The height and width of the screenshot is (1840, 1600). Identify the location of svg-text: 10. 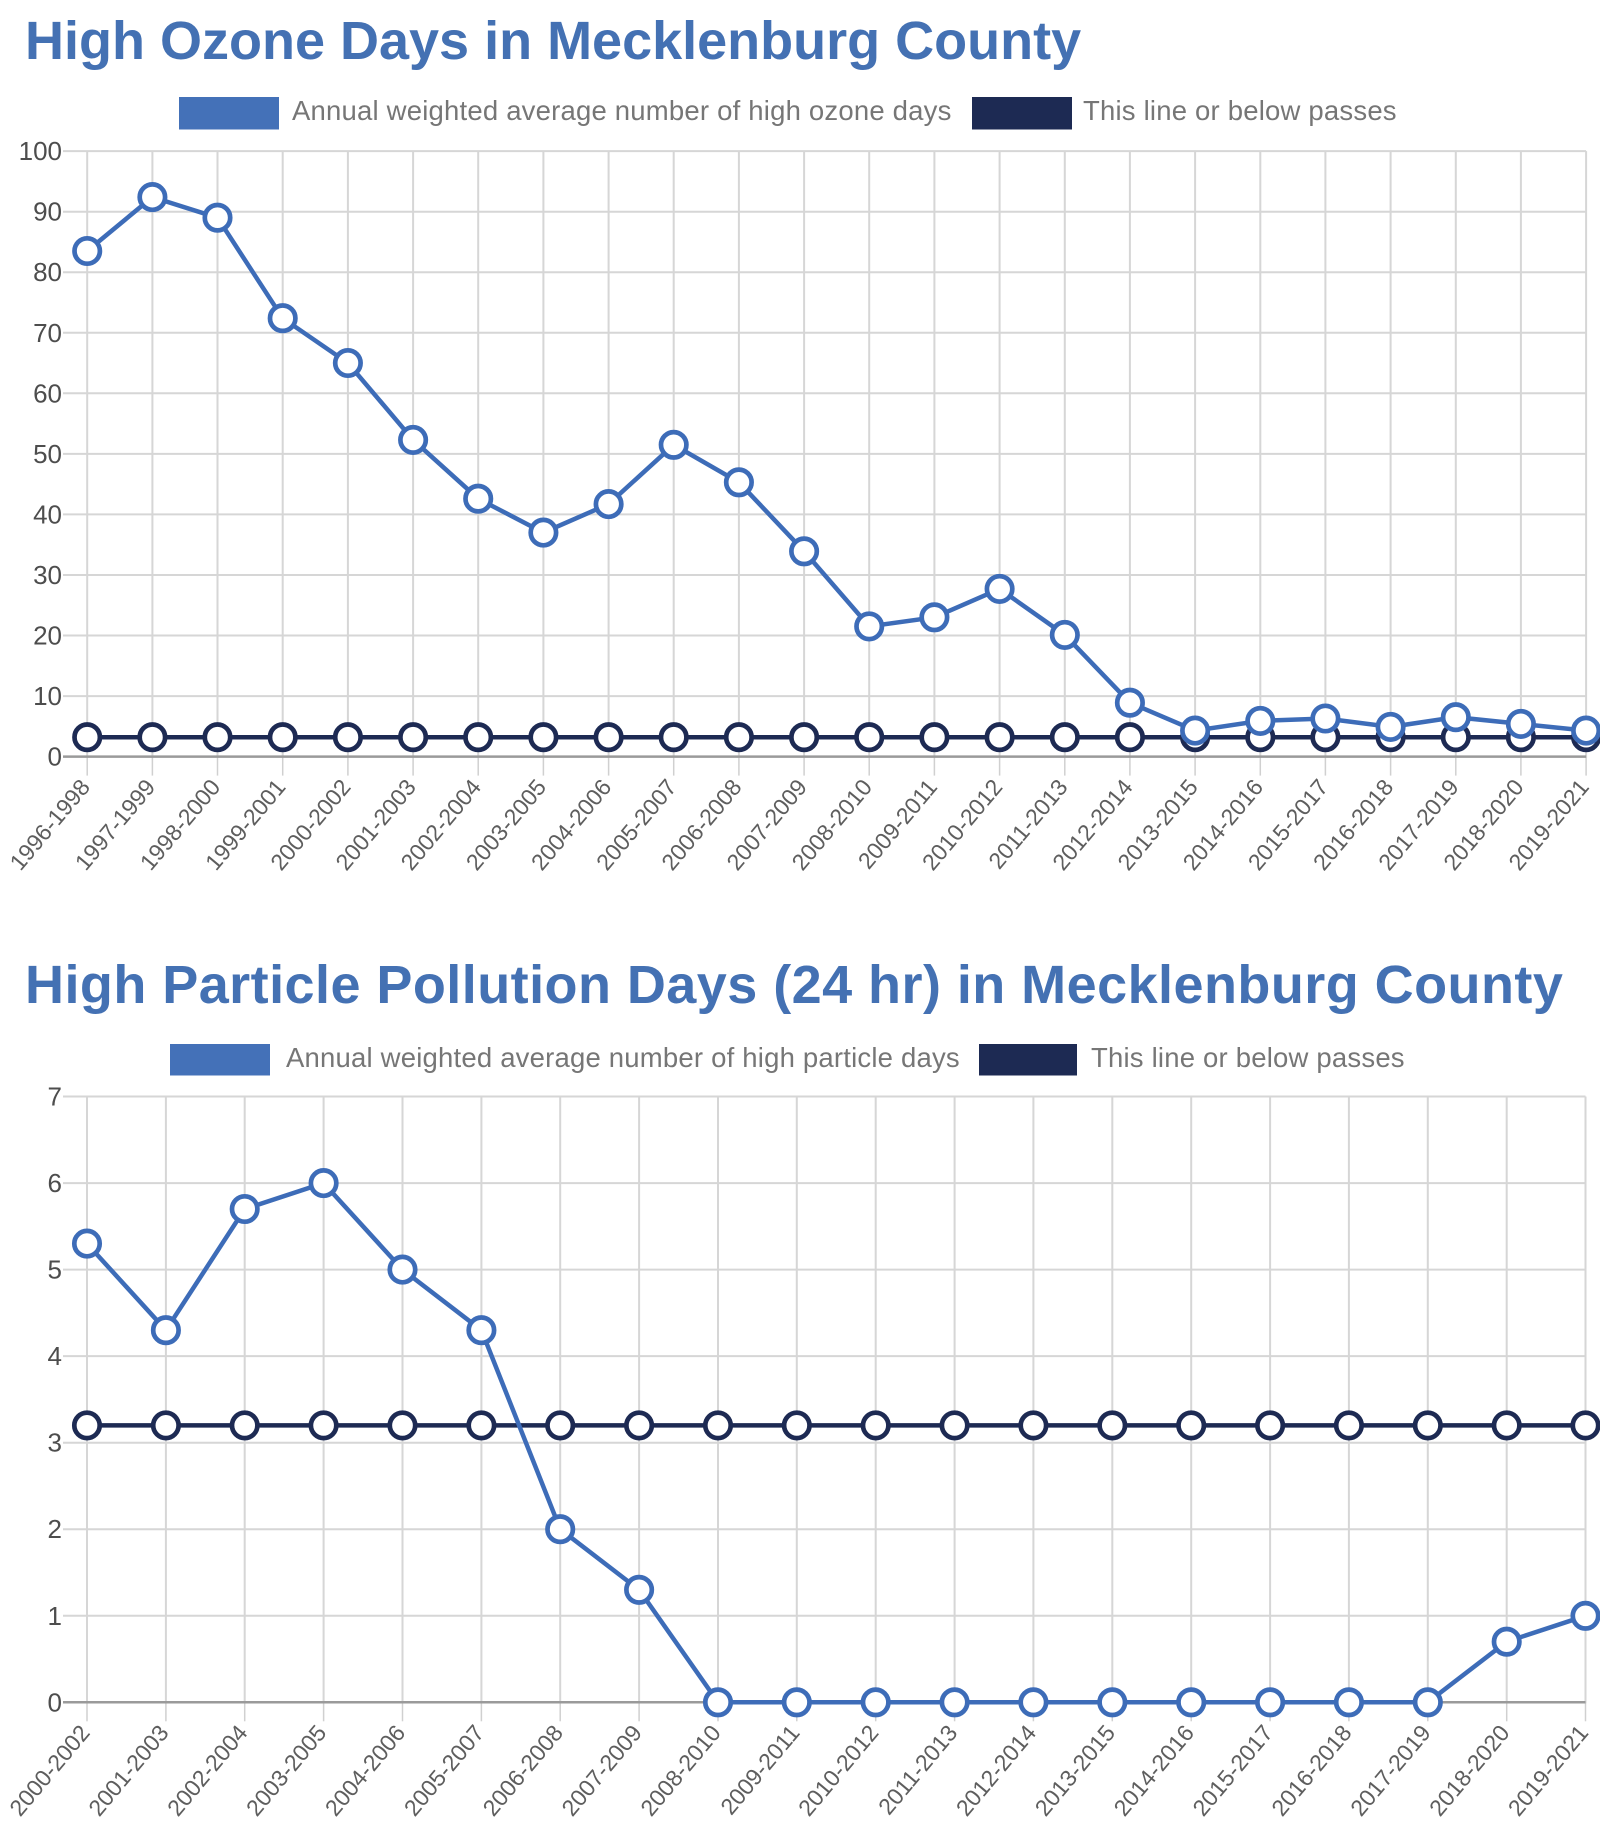
(47, 696).